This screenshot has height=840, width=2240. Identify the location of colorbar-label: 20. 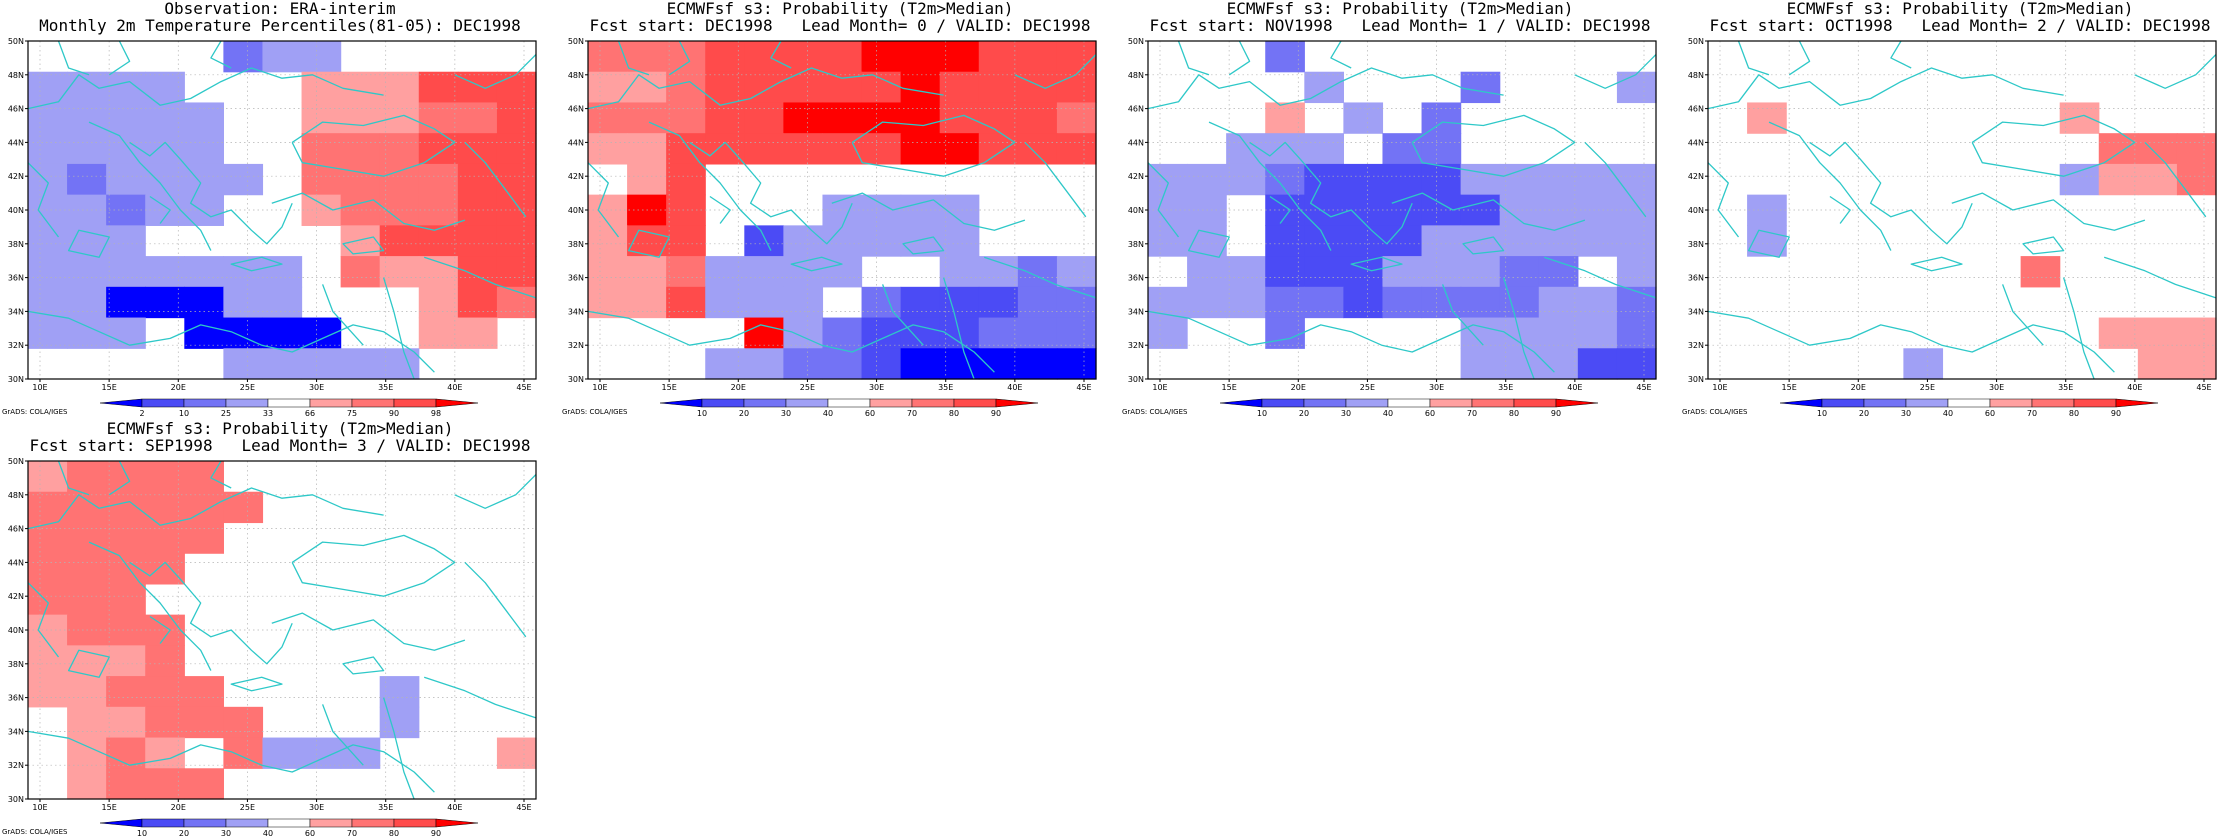
(744, 413).